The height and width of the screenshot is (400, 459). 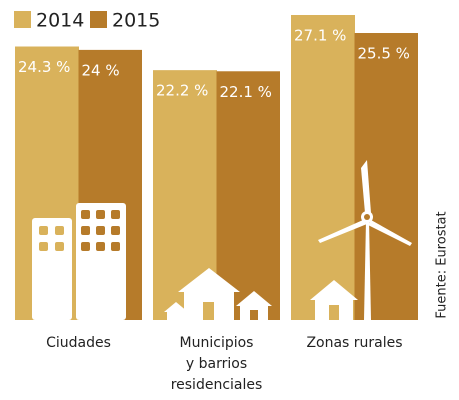 What do you see at coordinates (246, 92) in the screenshot?
I see `value-label: 22.1 %` at bounding box center [246, 92].